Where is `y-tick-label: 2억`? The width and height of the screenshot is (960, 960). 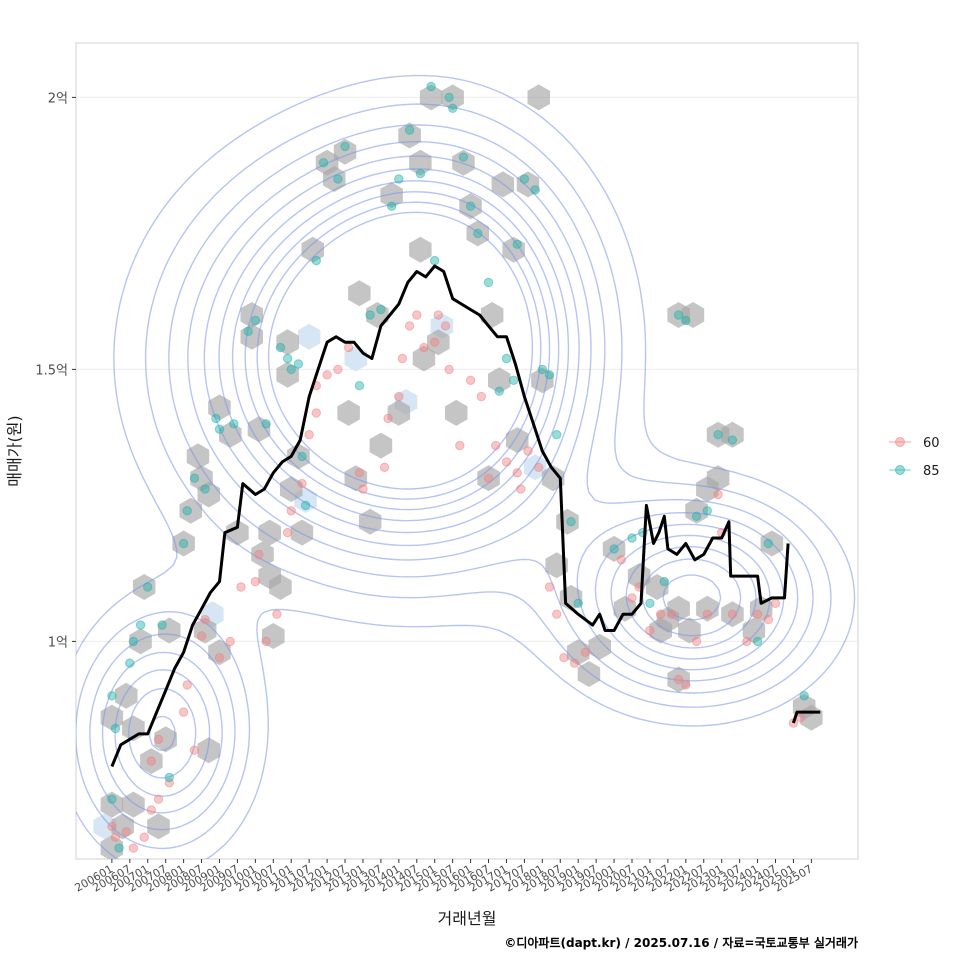 y-tick-label: 2억 is located at coordinates (58, 98).